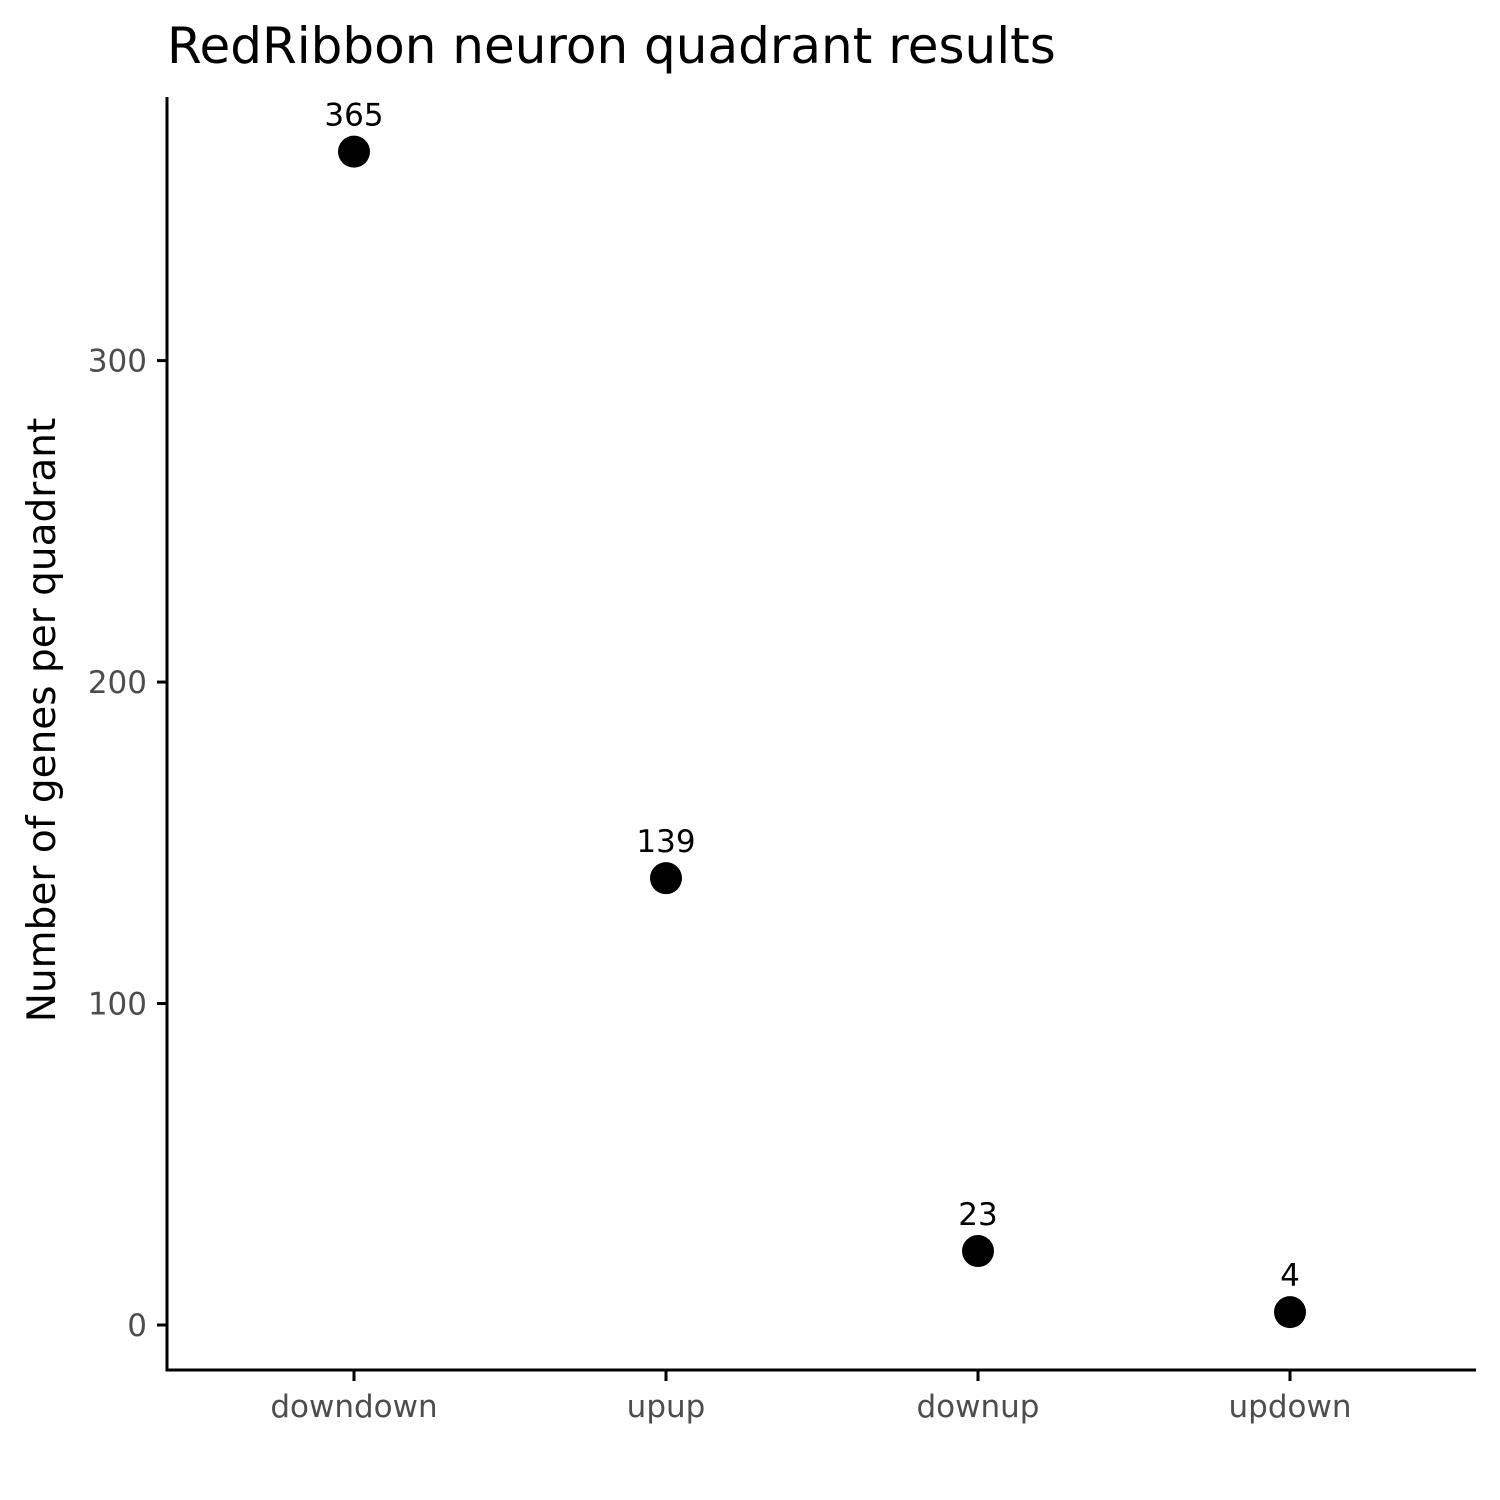  I want to click on x-tick-label: downup, so click(978, 1407).